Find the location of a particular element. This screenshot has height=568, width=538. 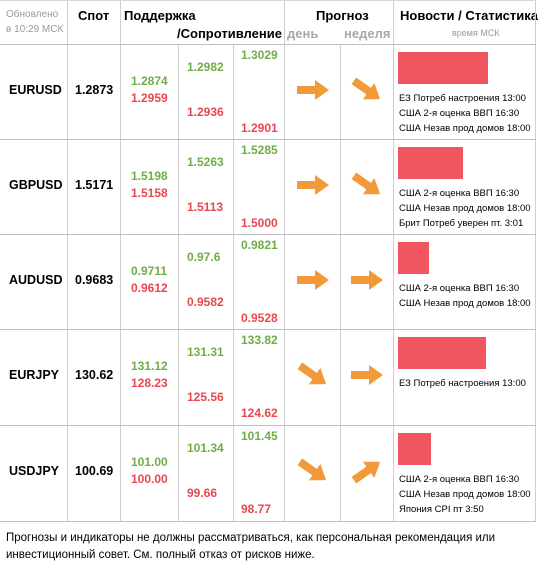

resistance-level-1: 1.2959 is located at coordinates (149, 98).